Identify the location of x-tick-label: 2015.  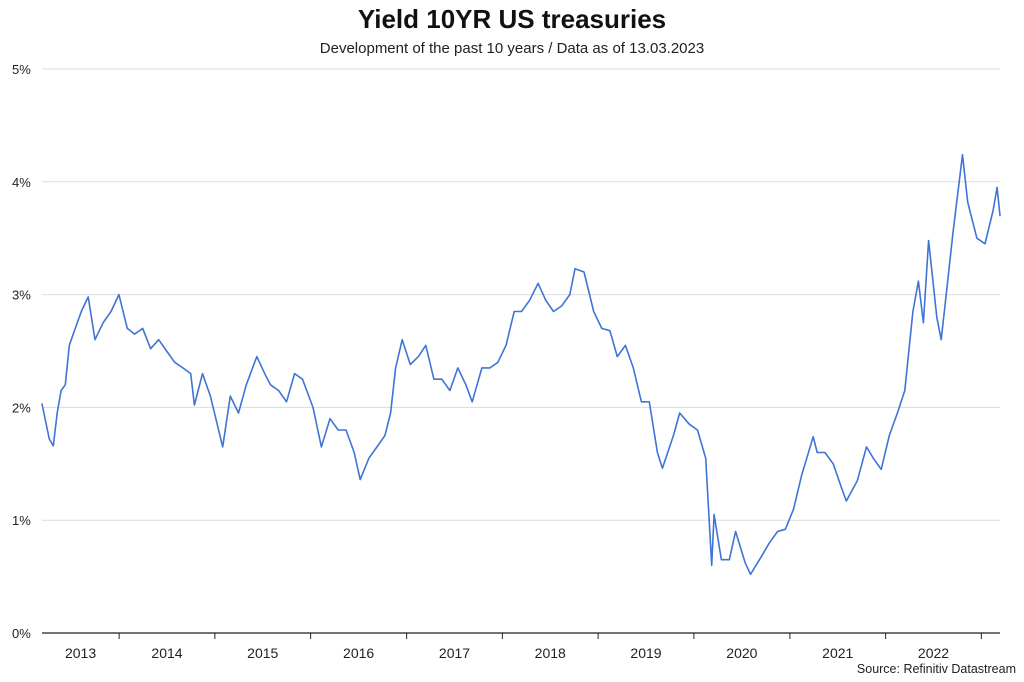
(262, 653).